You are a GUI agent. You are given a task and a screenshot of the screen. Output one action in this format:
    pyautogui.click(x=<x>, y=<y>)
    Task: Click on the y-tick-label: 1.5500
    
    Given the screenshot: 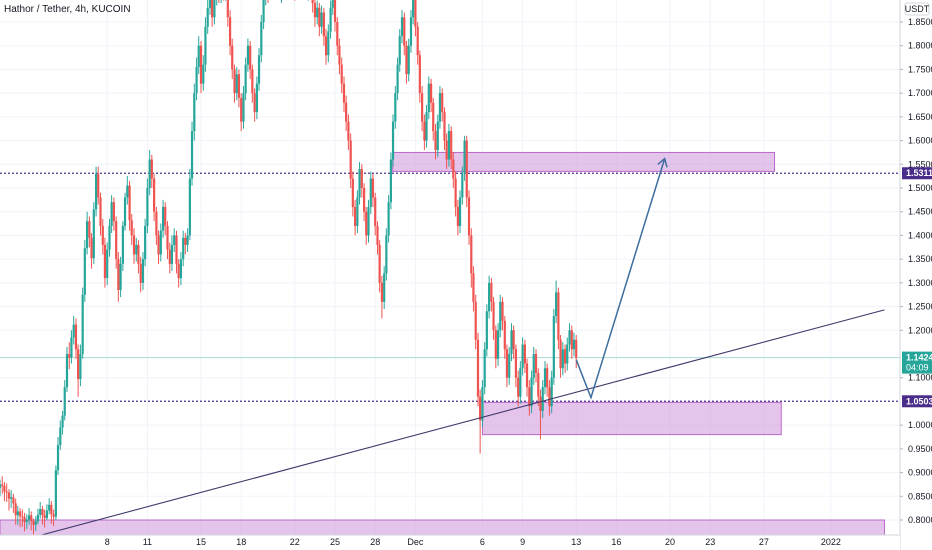 What is the action you would take?
    pyautogui.click(x=920, y=164)
    